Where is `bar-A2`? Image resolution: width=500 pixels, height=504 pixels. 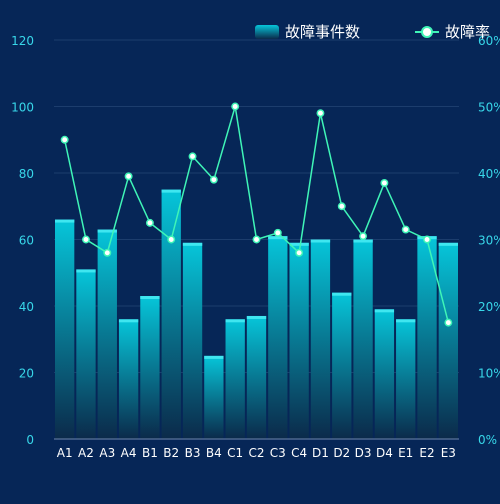 bar-A2 is located at coordinates (86, 354).